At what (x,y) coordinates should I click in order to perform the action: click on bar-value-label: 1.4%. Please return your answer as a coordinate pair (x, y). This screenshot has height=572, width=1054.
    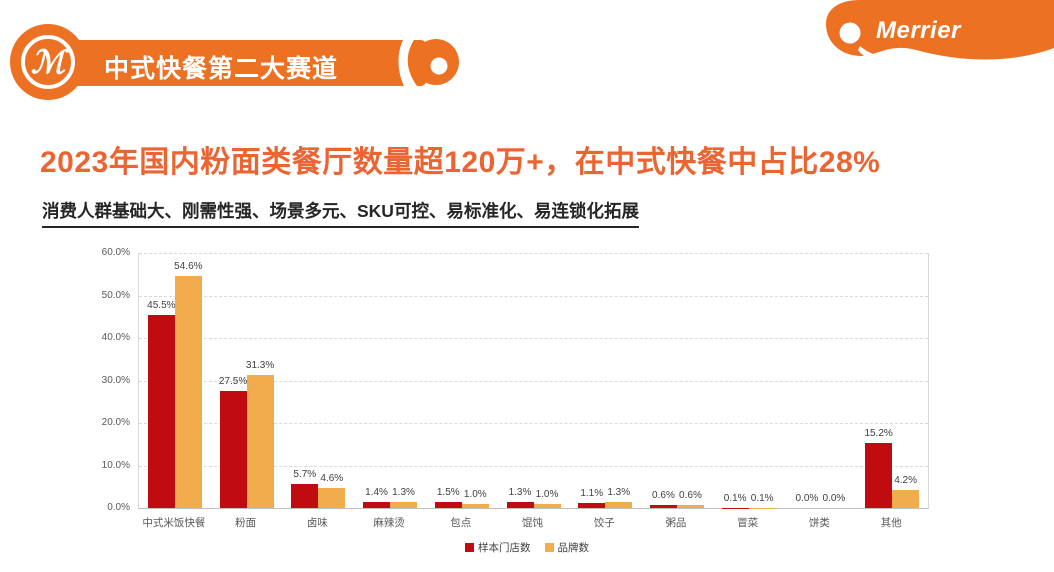
    Looking at the image, I should click on (376, 493).